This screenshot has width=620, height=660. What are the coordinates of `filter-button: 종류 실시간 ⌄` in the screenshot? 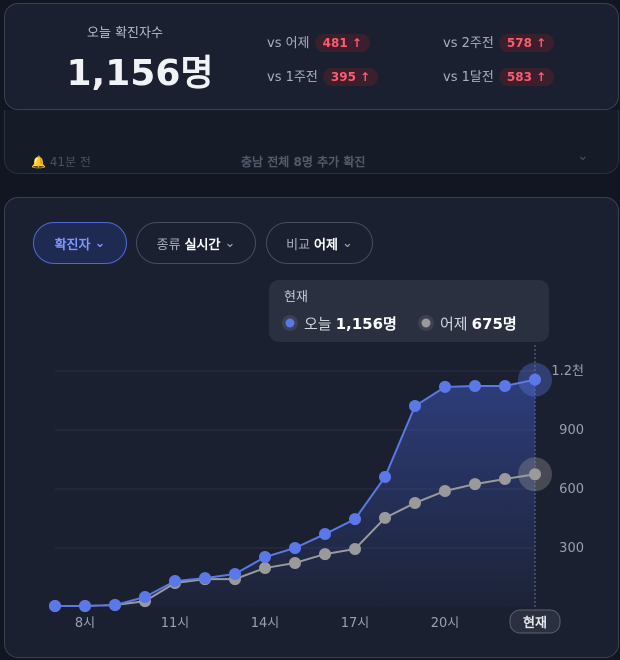 It's located at (196, 243).